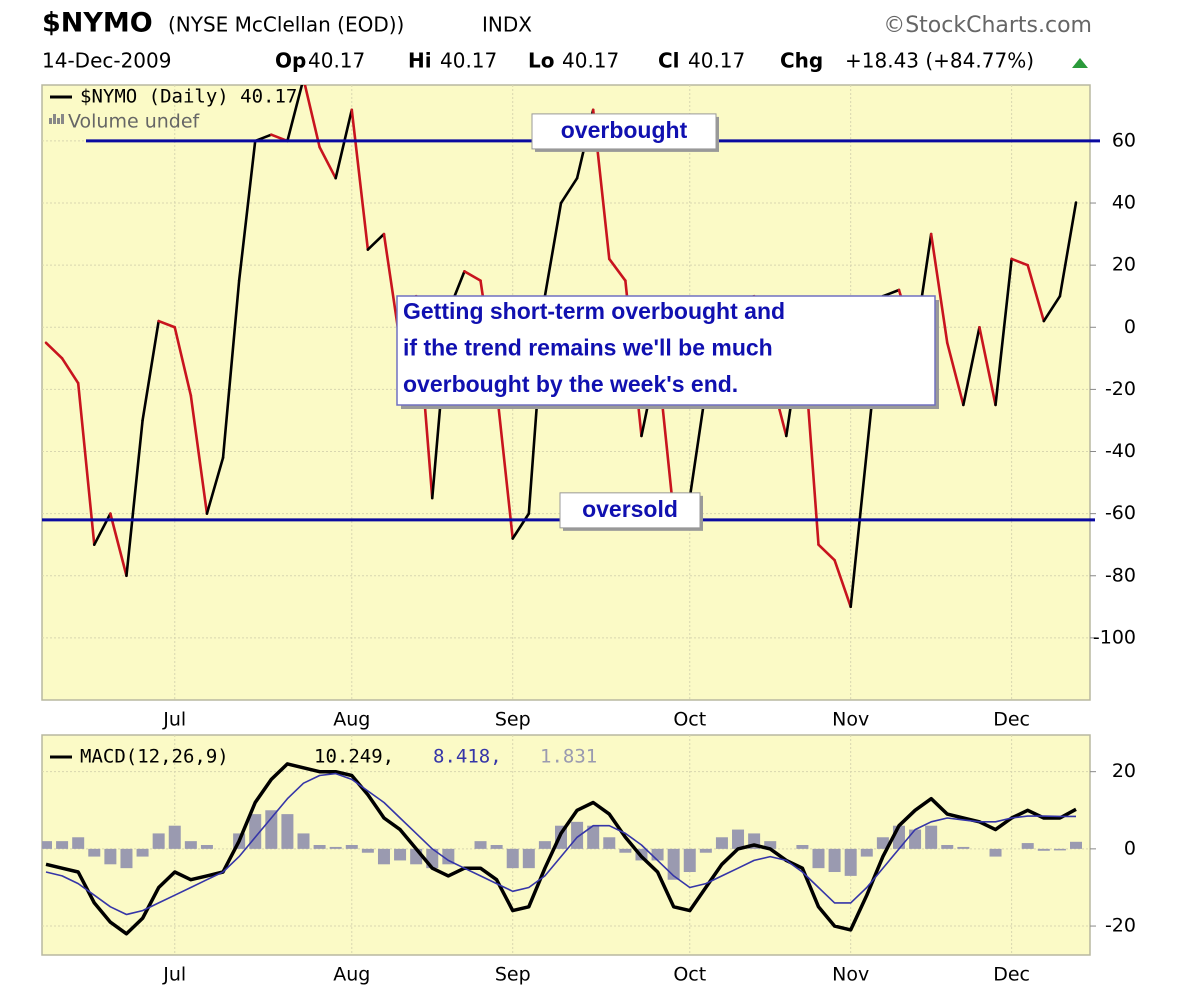 This screenshot has height=997, width=1200. What do you see at coordinates (354, 757) in the screenshot?
I see `legend-value: 10.249,` at bounding box center [354, 757].